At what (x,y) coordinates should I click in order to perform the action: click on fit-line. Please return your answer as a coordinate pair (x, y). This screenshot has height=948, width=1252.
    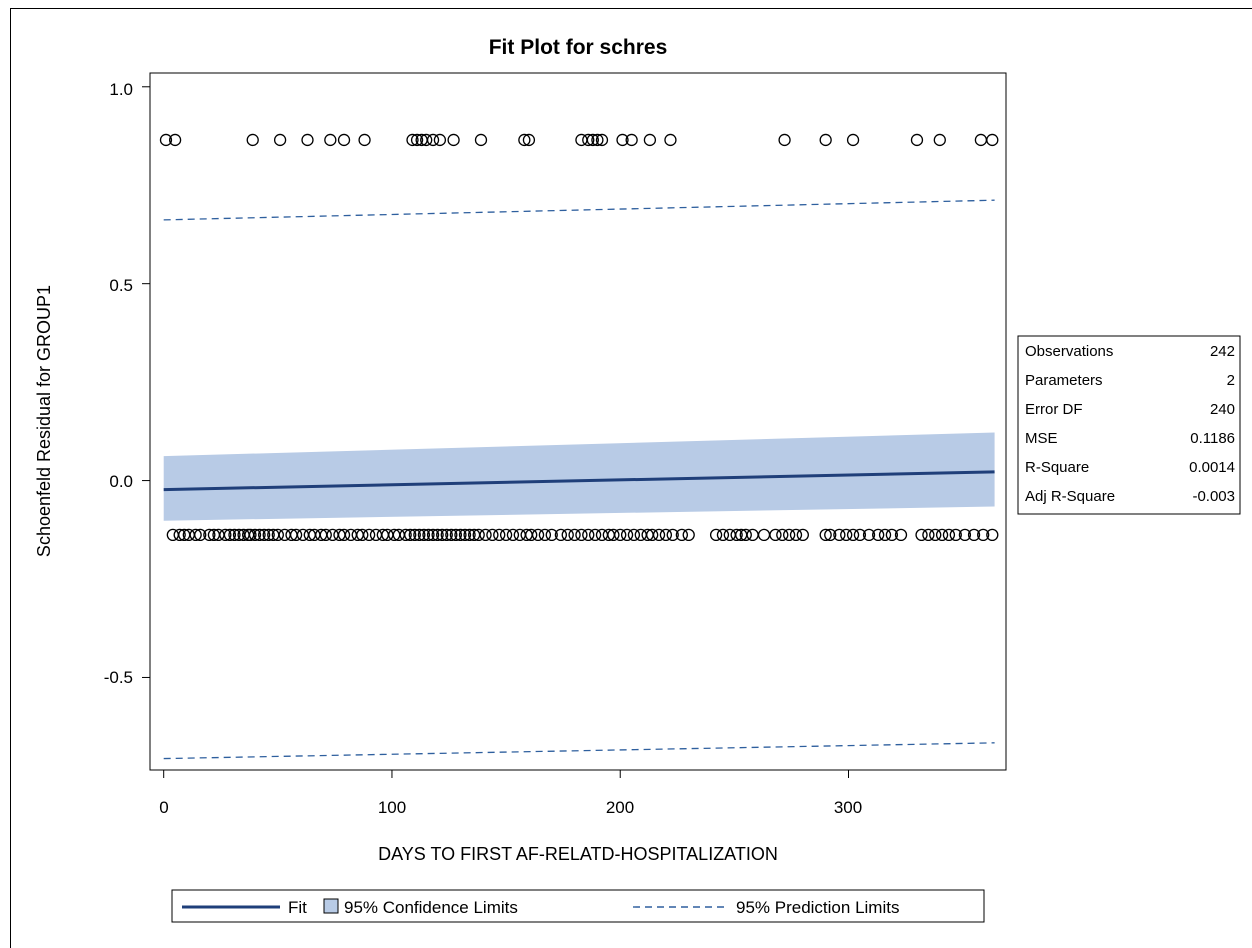
    Looking at the image, I should click on (579, 481).